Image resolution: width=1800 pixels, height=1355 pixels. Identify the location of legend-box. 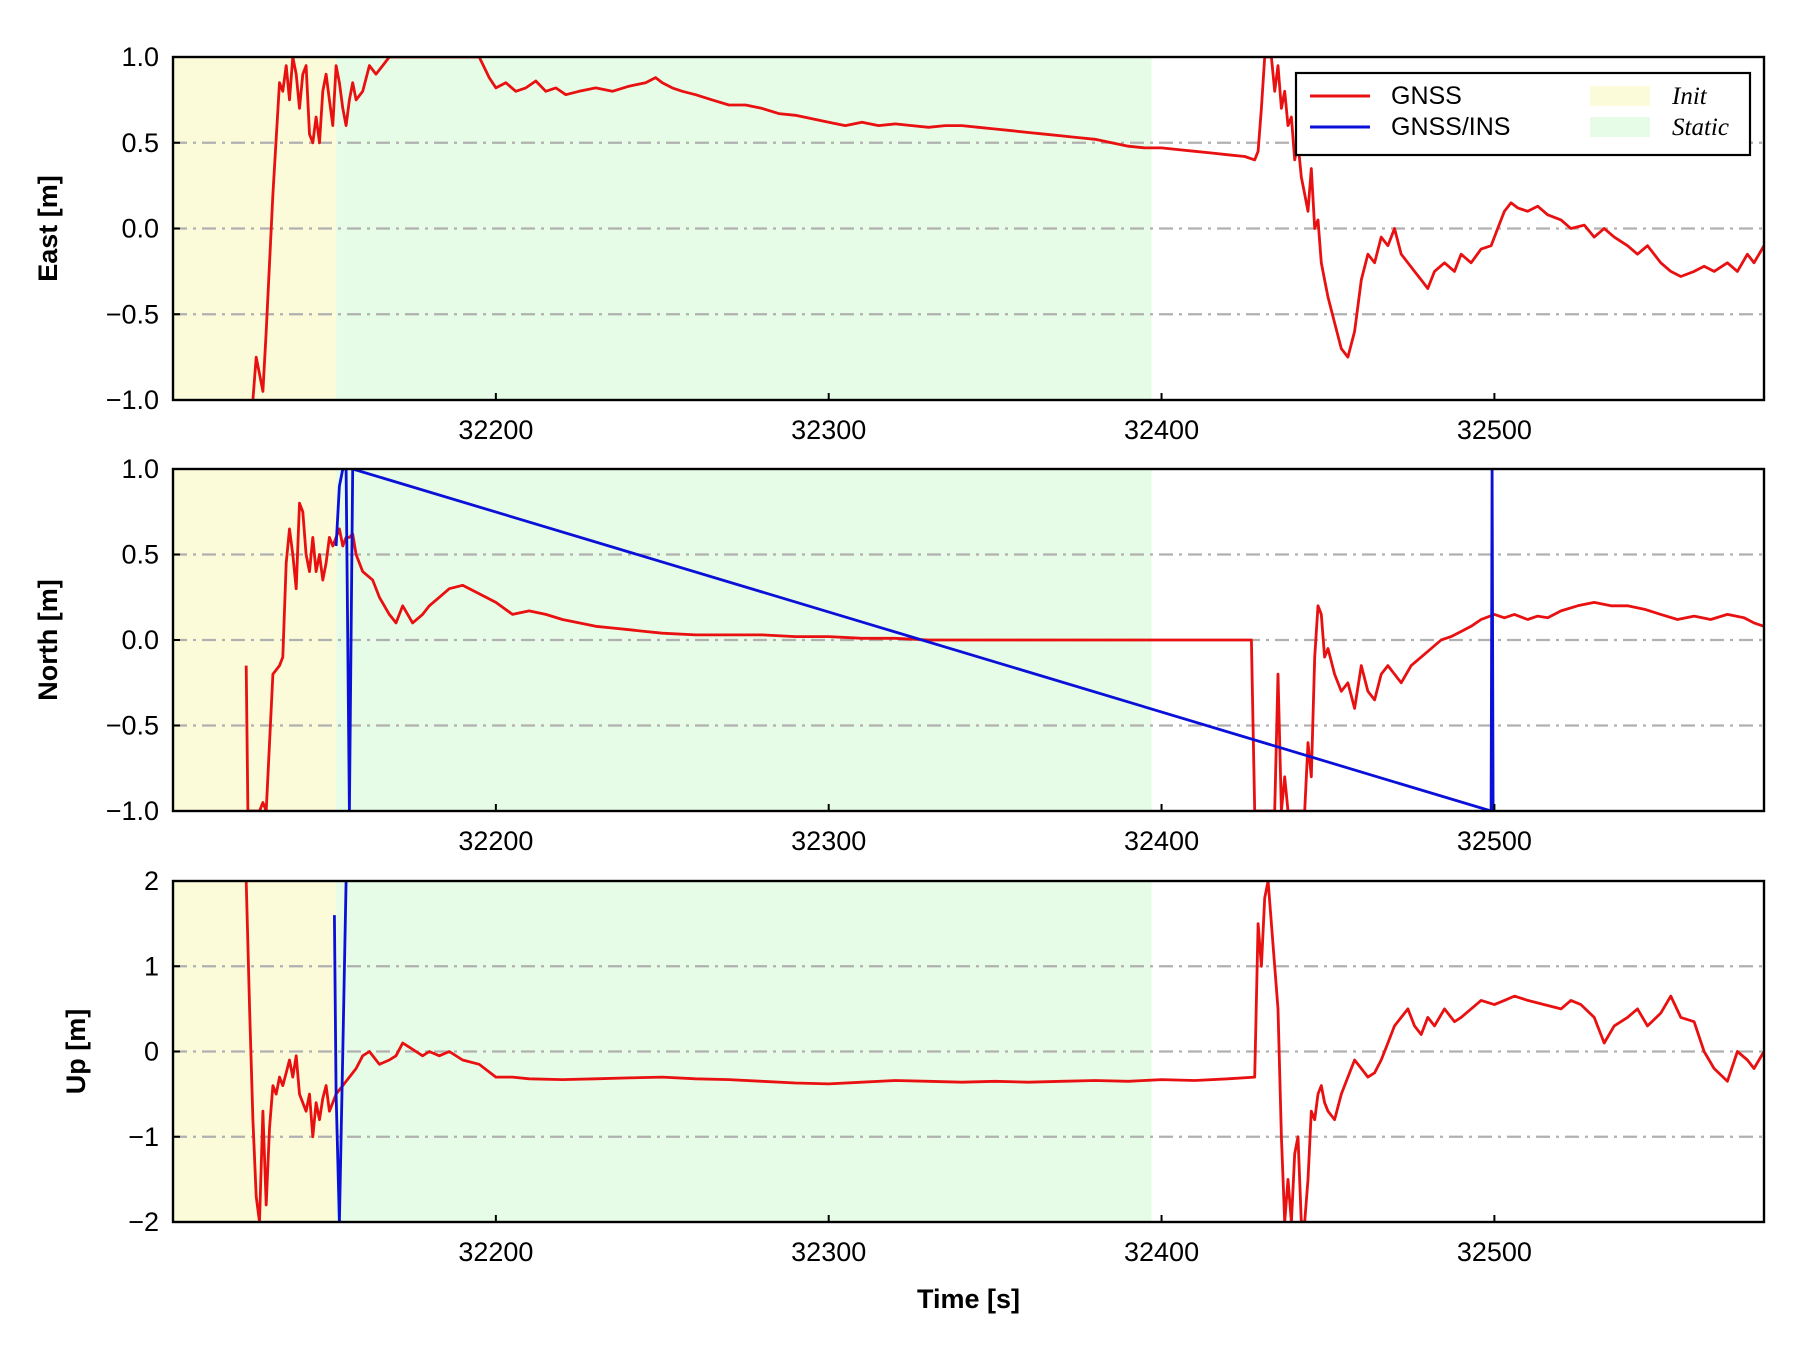
(1523, 114).